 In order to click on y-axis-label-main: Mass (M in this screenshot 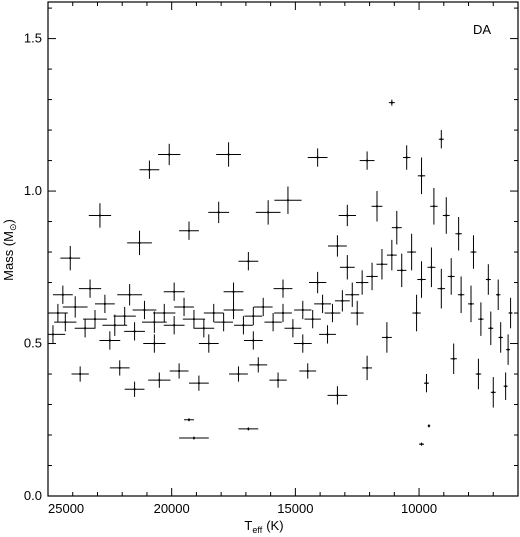, I will do `click(8, 256)`.